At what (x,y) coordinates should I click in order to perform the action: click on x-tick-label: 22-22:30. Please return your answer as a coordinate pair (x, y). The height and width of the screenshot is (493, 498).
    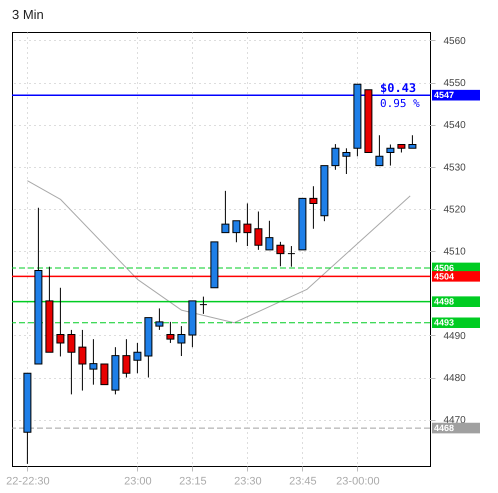
    Looking at the image, I should click on (28, 482).